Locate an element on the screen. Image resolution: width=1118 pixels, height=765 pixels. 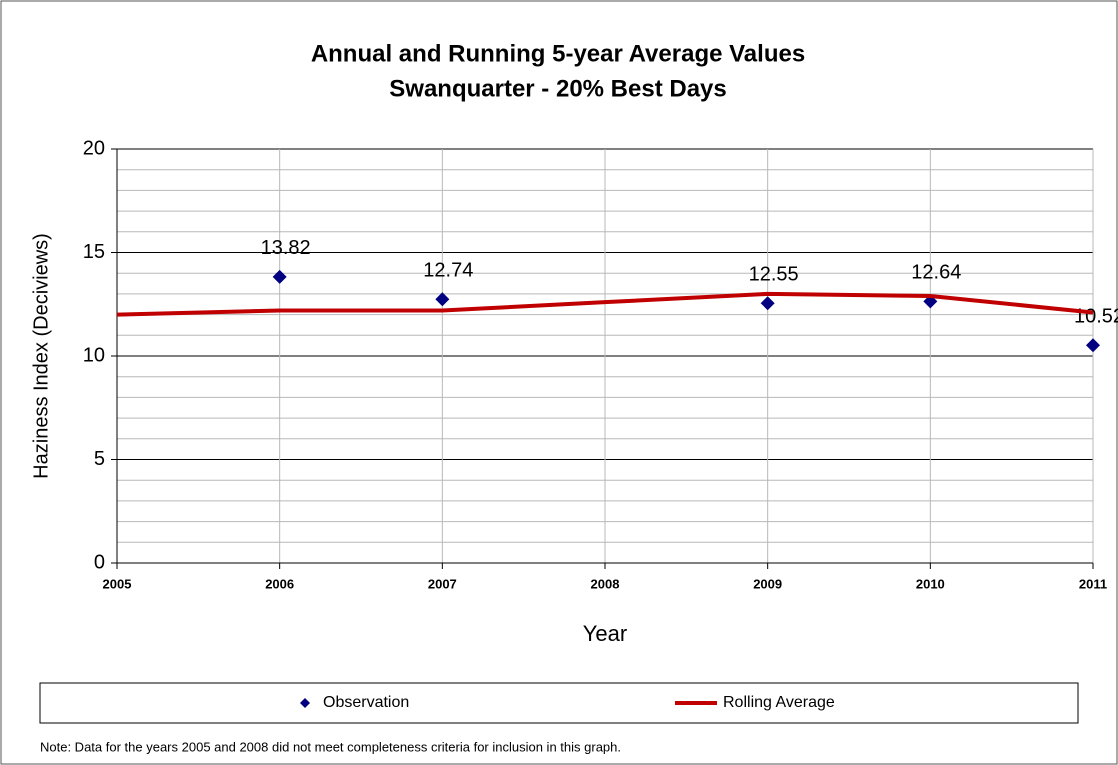
x-tick-label: 2009 is located at coordinates (767, 583).